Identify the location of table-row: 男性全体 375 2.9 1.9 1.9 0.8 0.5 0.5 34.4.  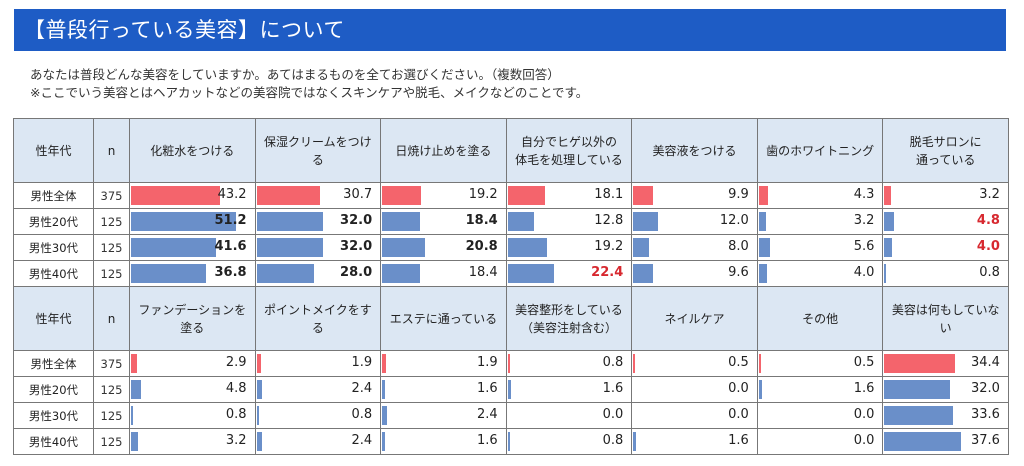
(511, 363).